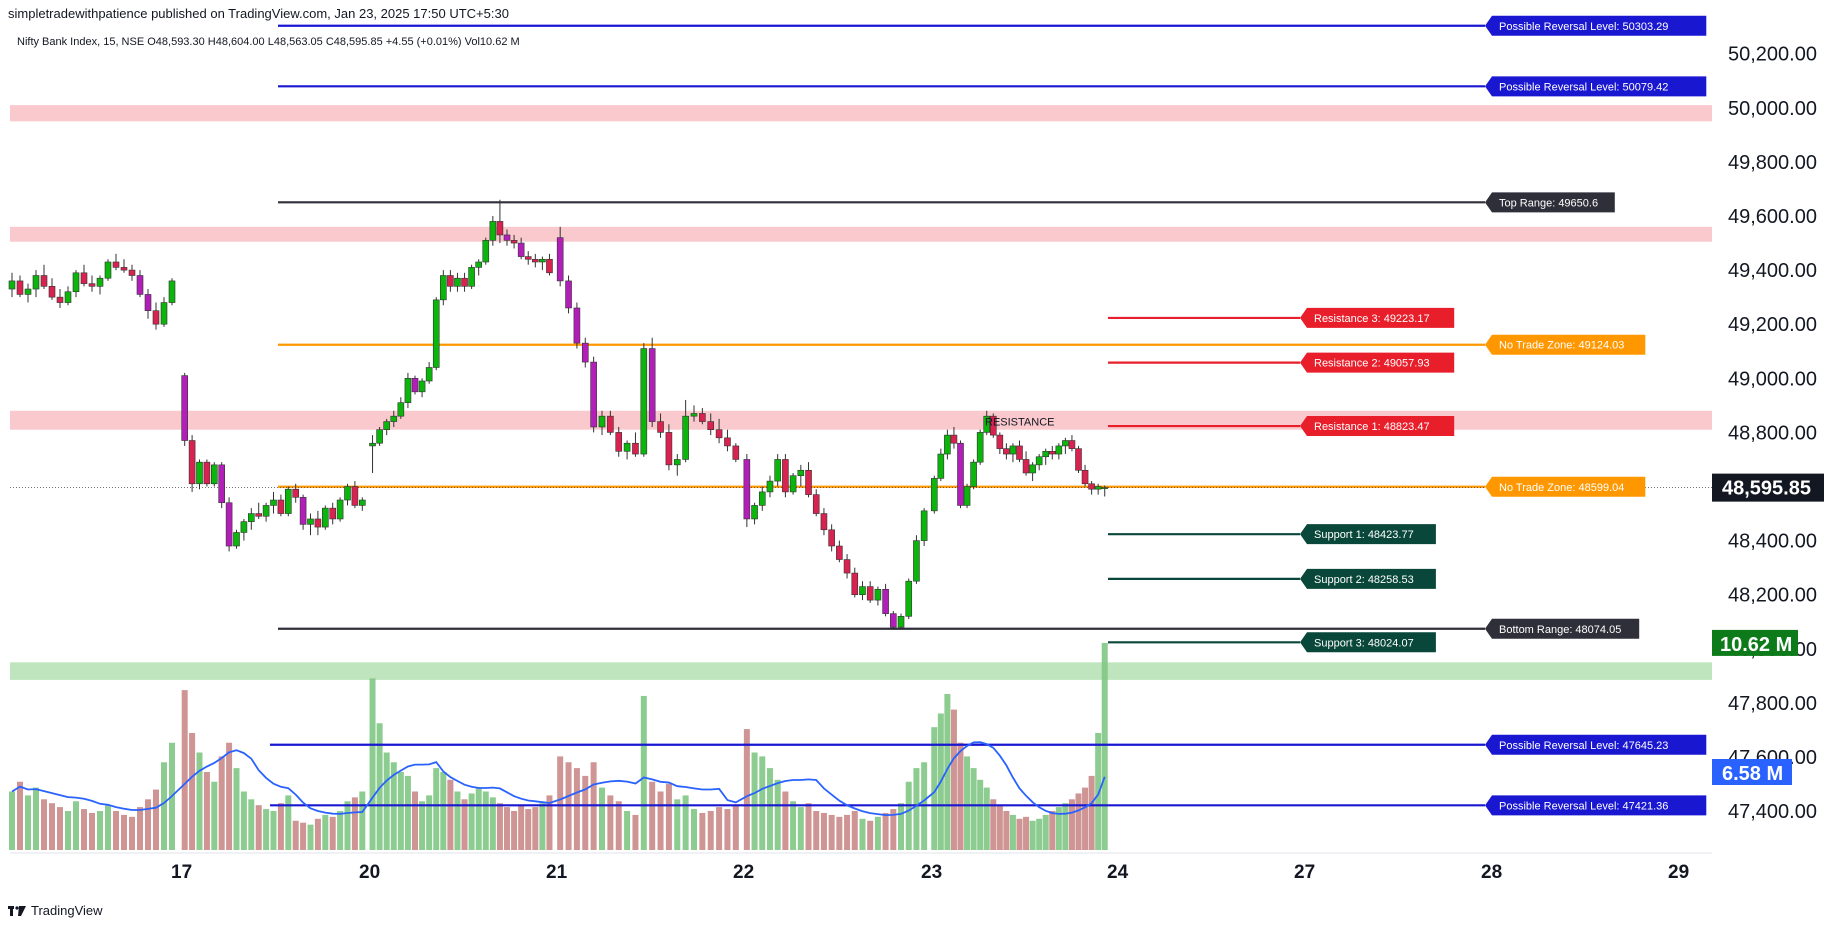  I want to click on level-label-text: Top Range: 49650.6, so click(1548, 203).